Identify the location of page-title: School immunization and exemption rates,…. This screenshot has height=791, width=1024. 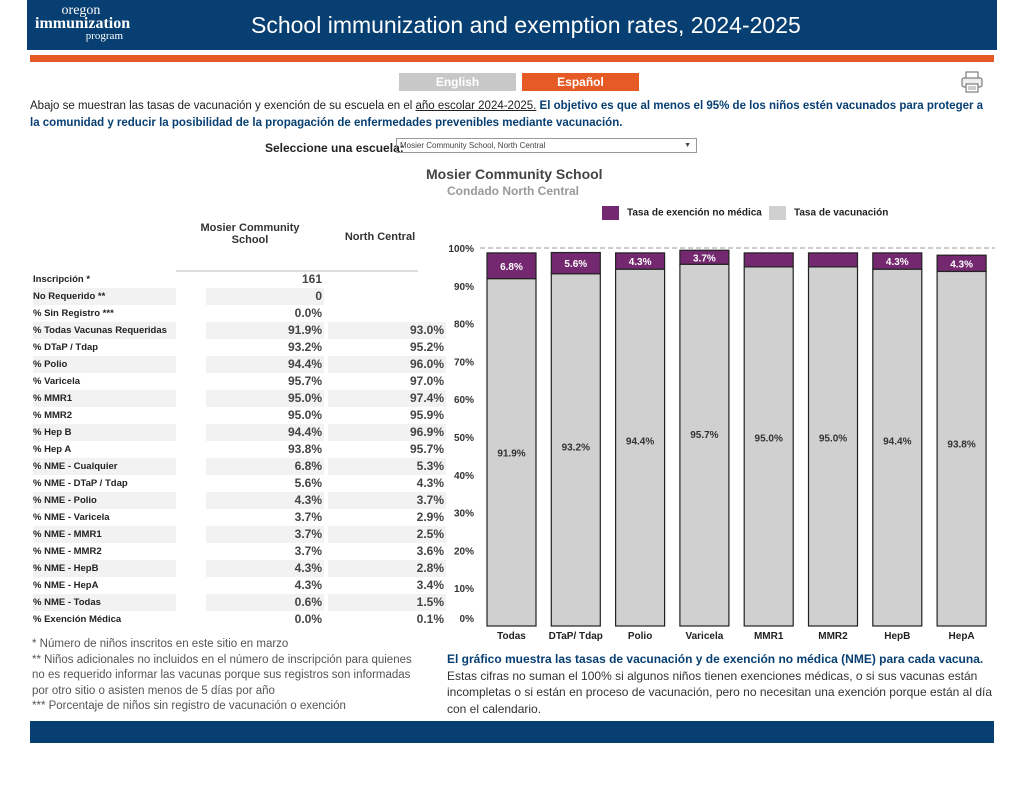
(526, 25).